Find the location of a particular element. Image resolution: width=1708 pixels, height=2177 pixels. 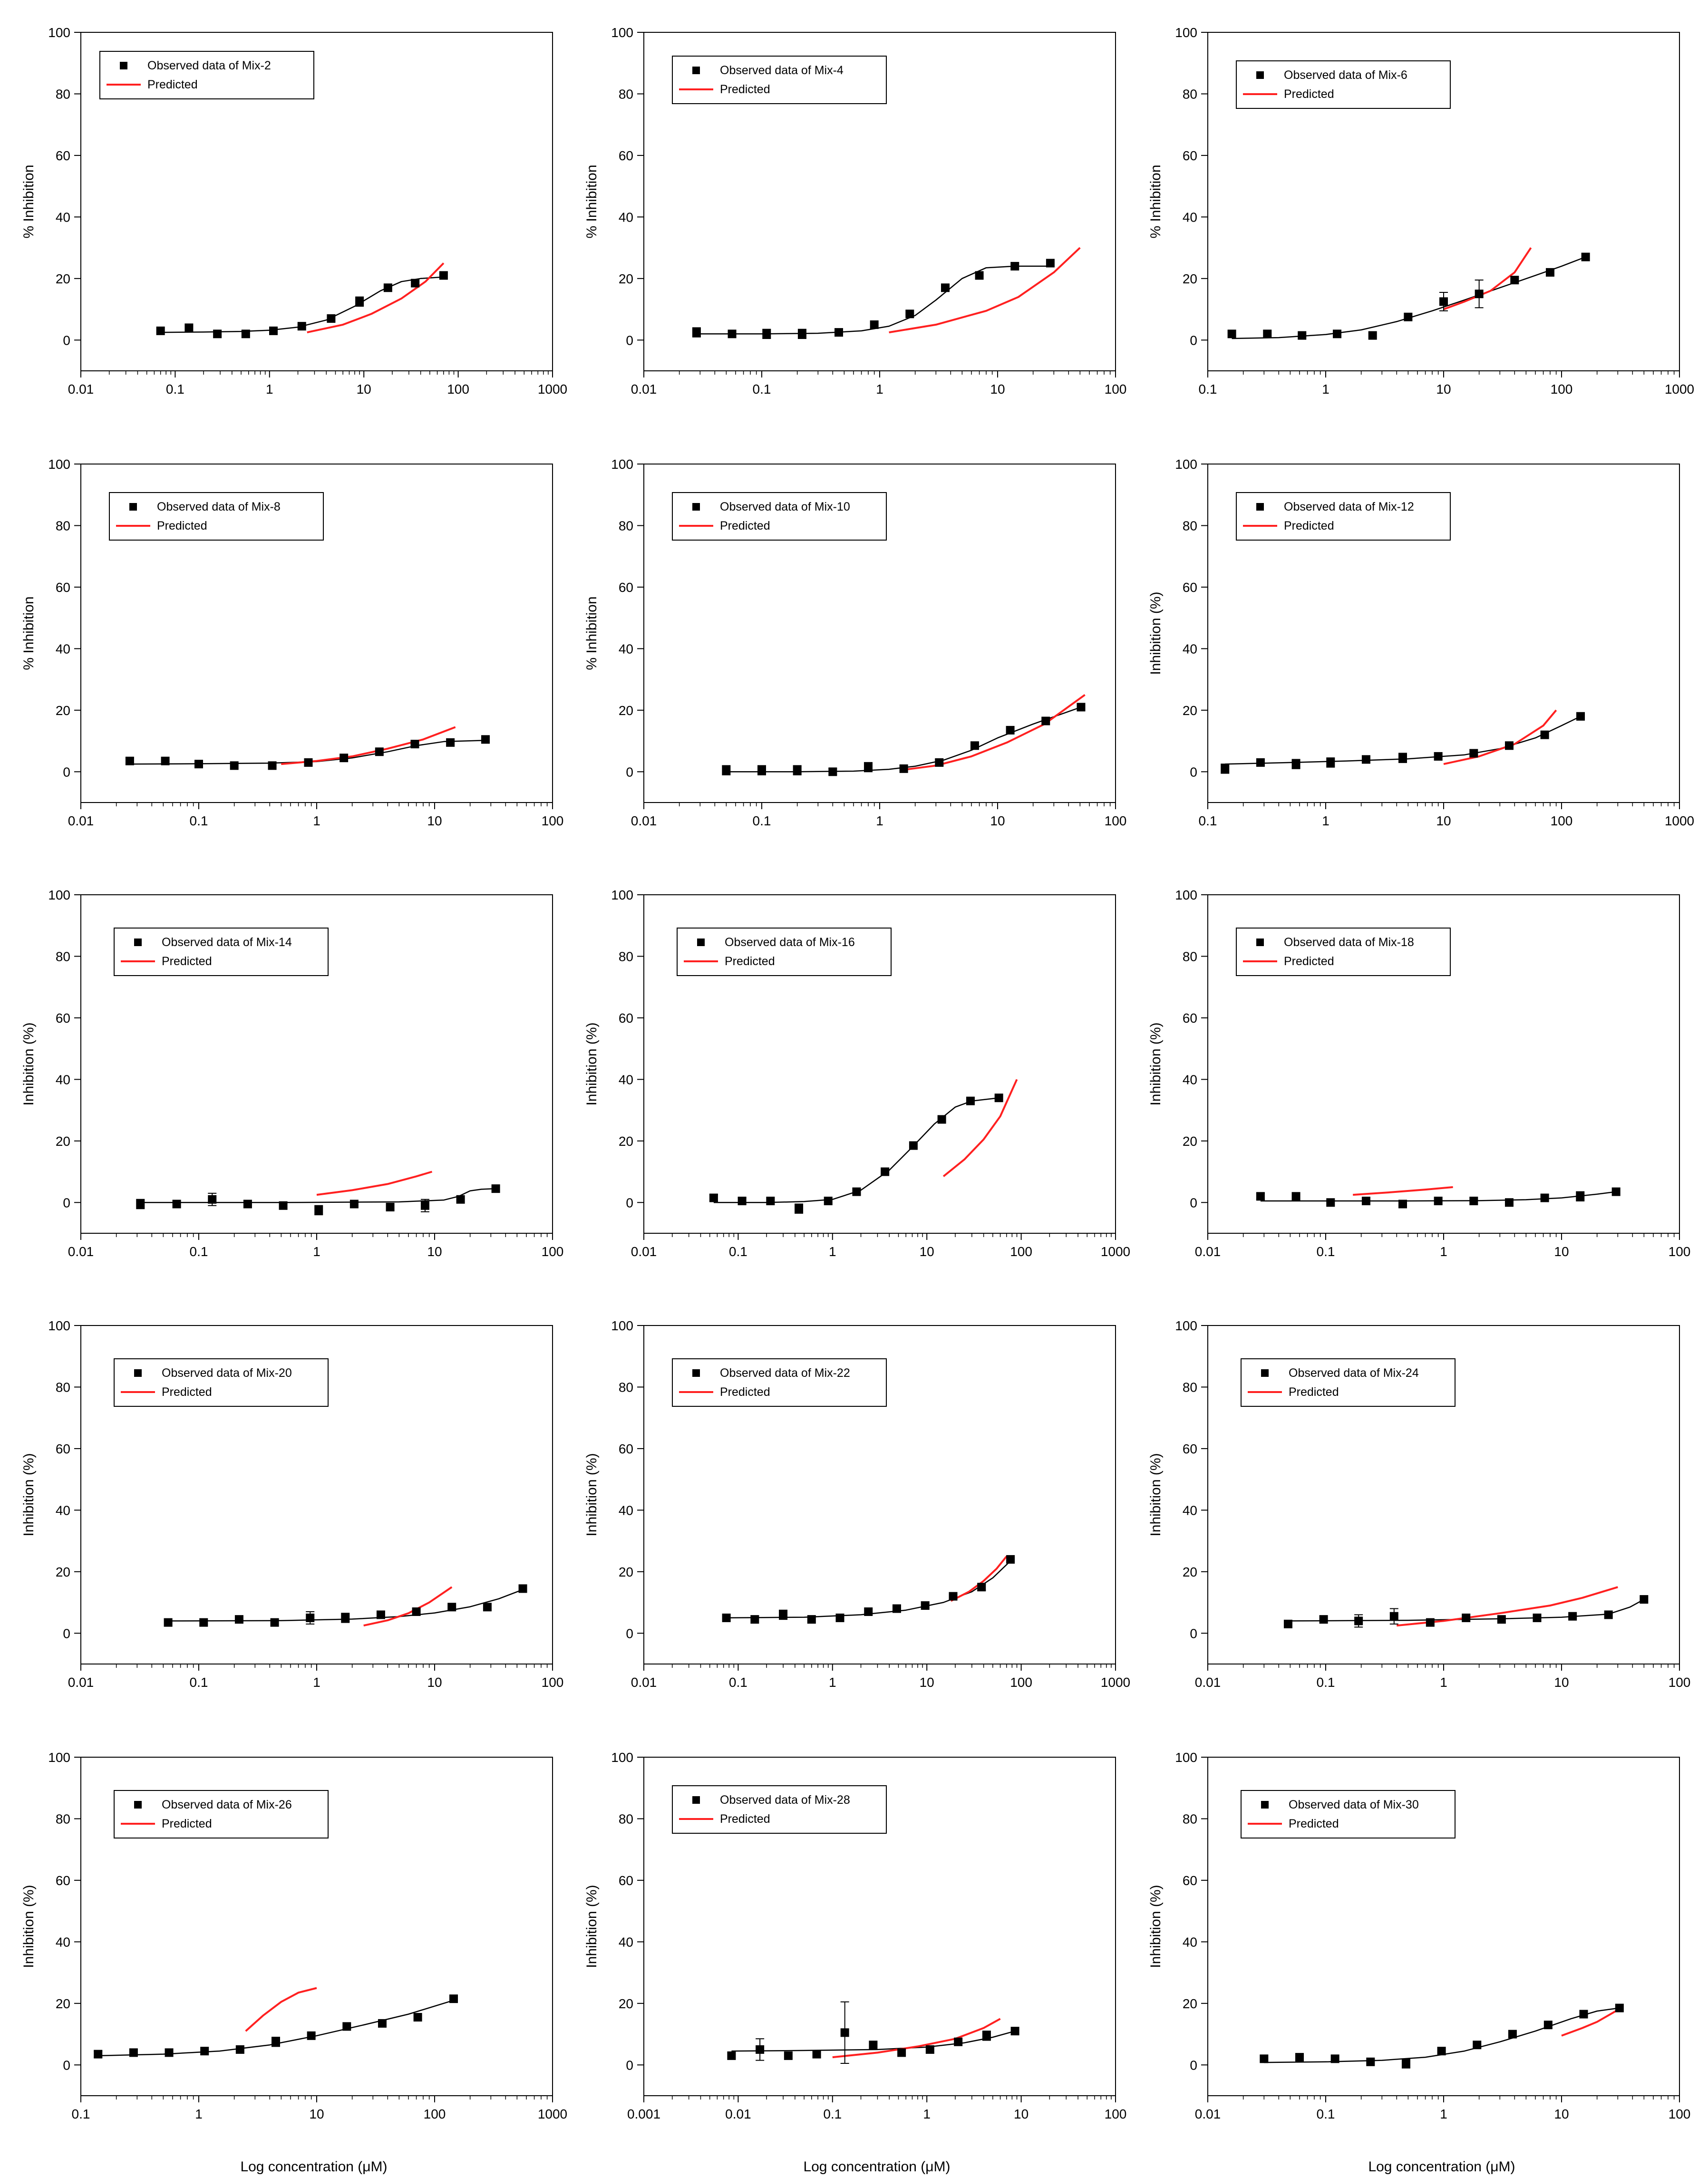

x-tick-label: 1000 is located at coordinates (1115, 1251).